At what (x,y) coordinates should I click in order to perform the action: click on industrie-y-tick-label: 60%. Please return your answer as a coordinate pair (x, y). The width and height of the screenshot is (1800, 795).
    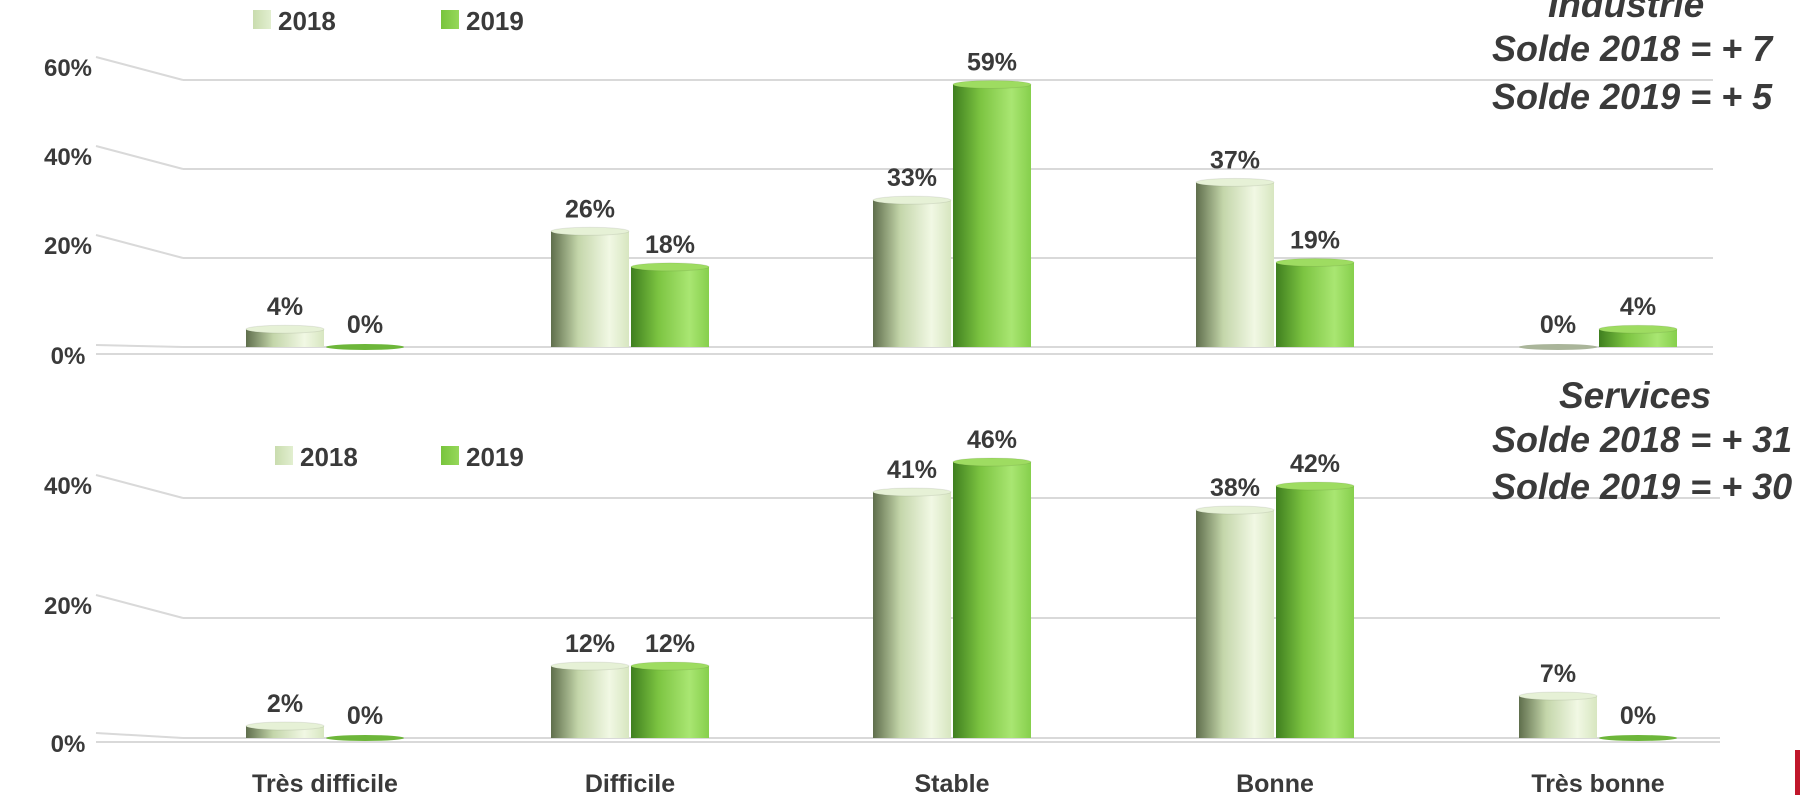
    Looking at the image, I should click on (68, 68).